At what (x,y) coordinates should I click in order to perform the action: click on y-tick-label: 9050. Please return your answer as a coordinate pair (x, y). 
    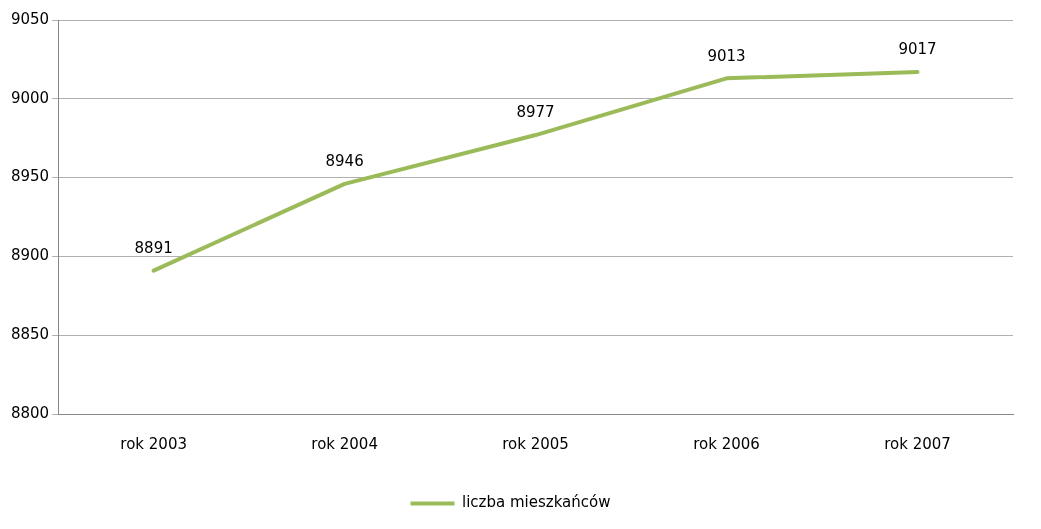
    Looking at the image, I should click on (30, 18).